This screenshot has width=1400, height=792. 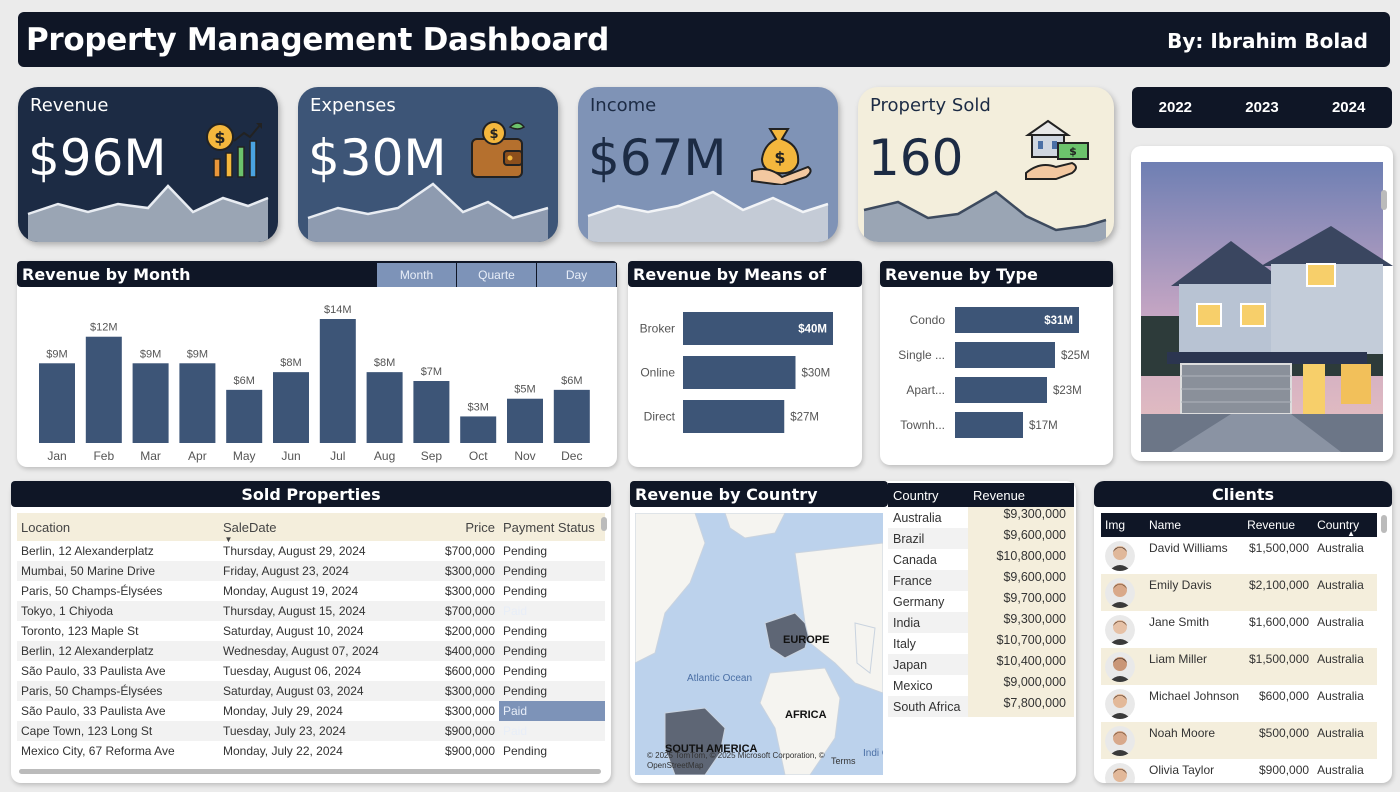 I want to click on data-label: $5M, so click(x=524, y=390).